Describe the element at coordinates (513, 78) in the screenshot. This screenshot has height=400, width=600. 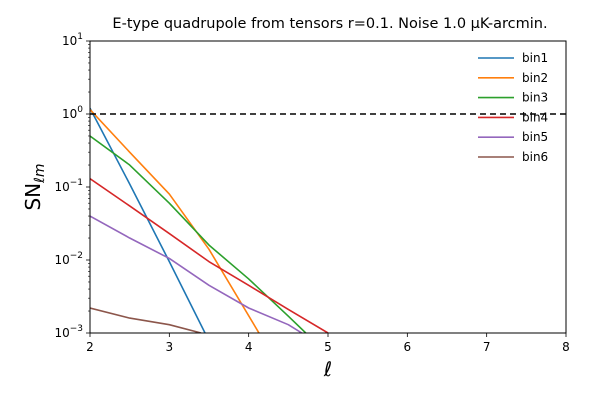
I see `legend-item-bin2: bin2` at that location.